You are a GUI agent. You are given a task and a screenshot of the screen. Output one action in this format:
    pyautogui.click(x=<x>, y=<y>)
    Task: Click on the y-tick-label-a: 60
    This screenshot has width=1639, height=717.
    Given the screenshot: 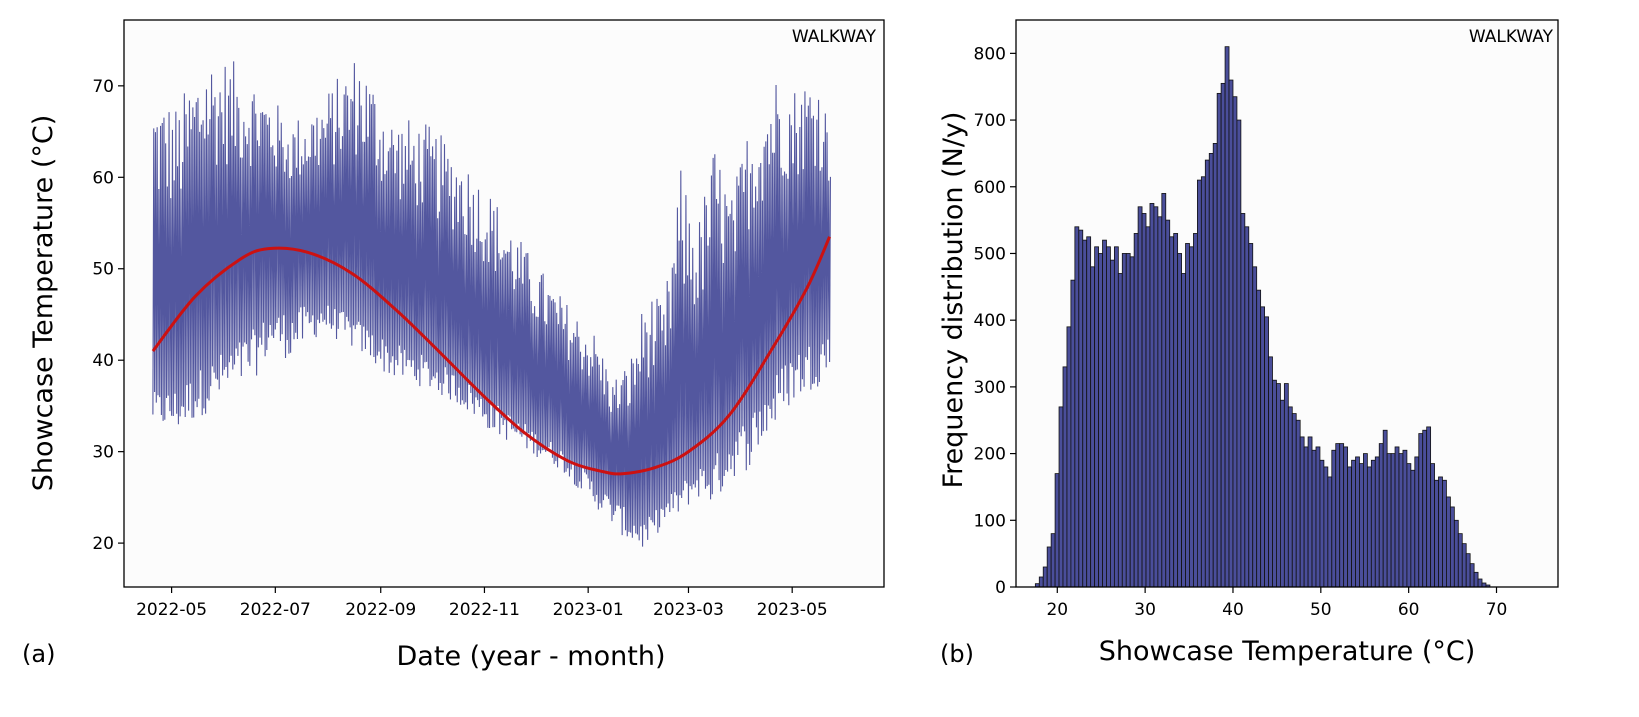 What is the action you would take?
    pyautogui.click(x=103, y=178)
    